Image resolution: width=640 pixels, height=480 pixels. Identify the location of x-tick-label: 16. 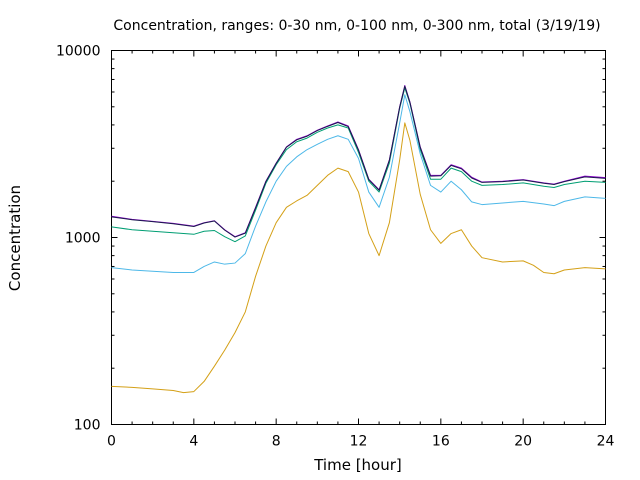
(441, 442).